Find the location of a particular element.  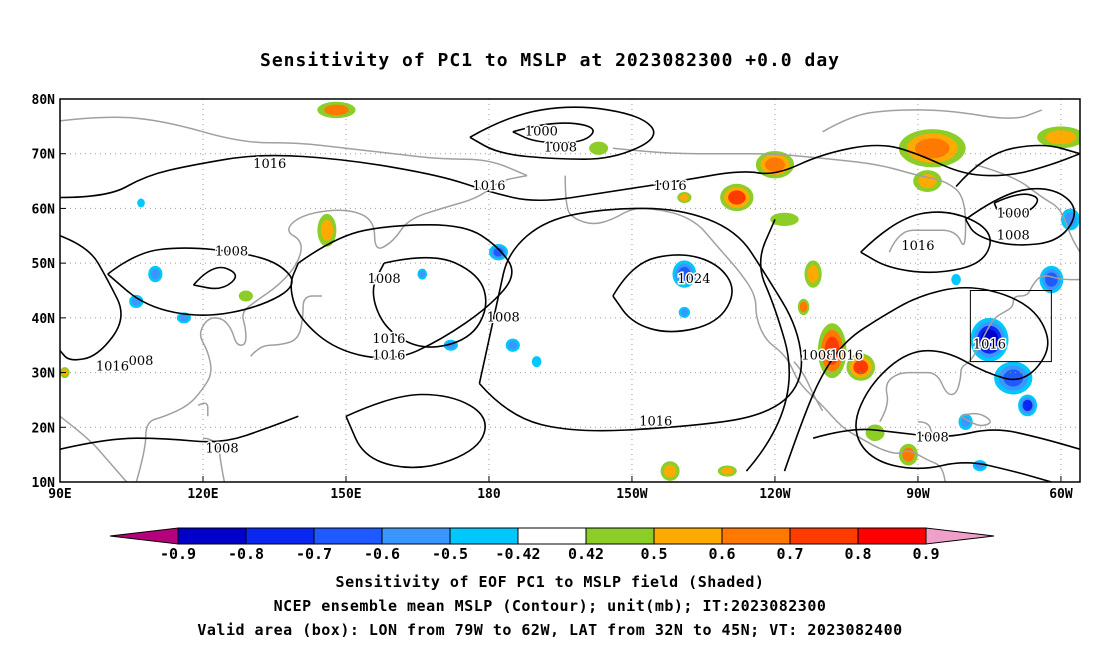

colorbar-max-arrow is located at coordinates (960, 536).